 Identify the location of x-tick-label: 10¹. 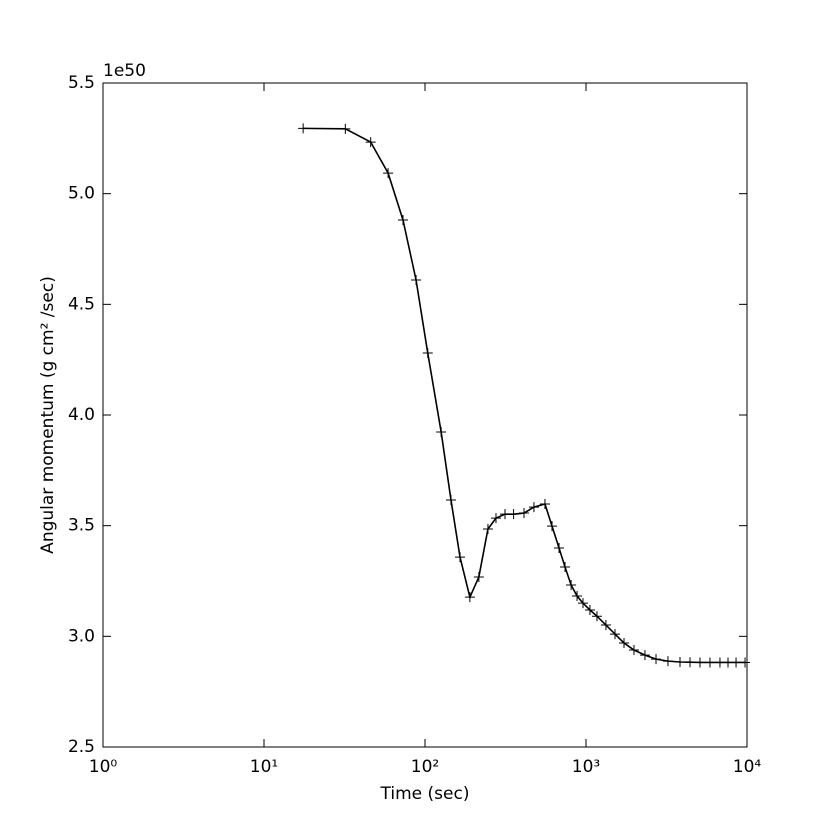
(264, 767).